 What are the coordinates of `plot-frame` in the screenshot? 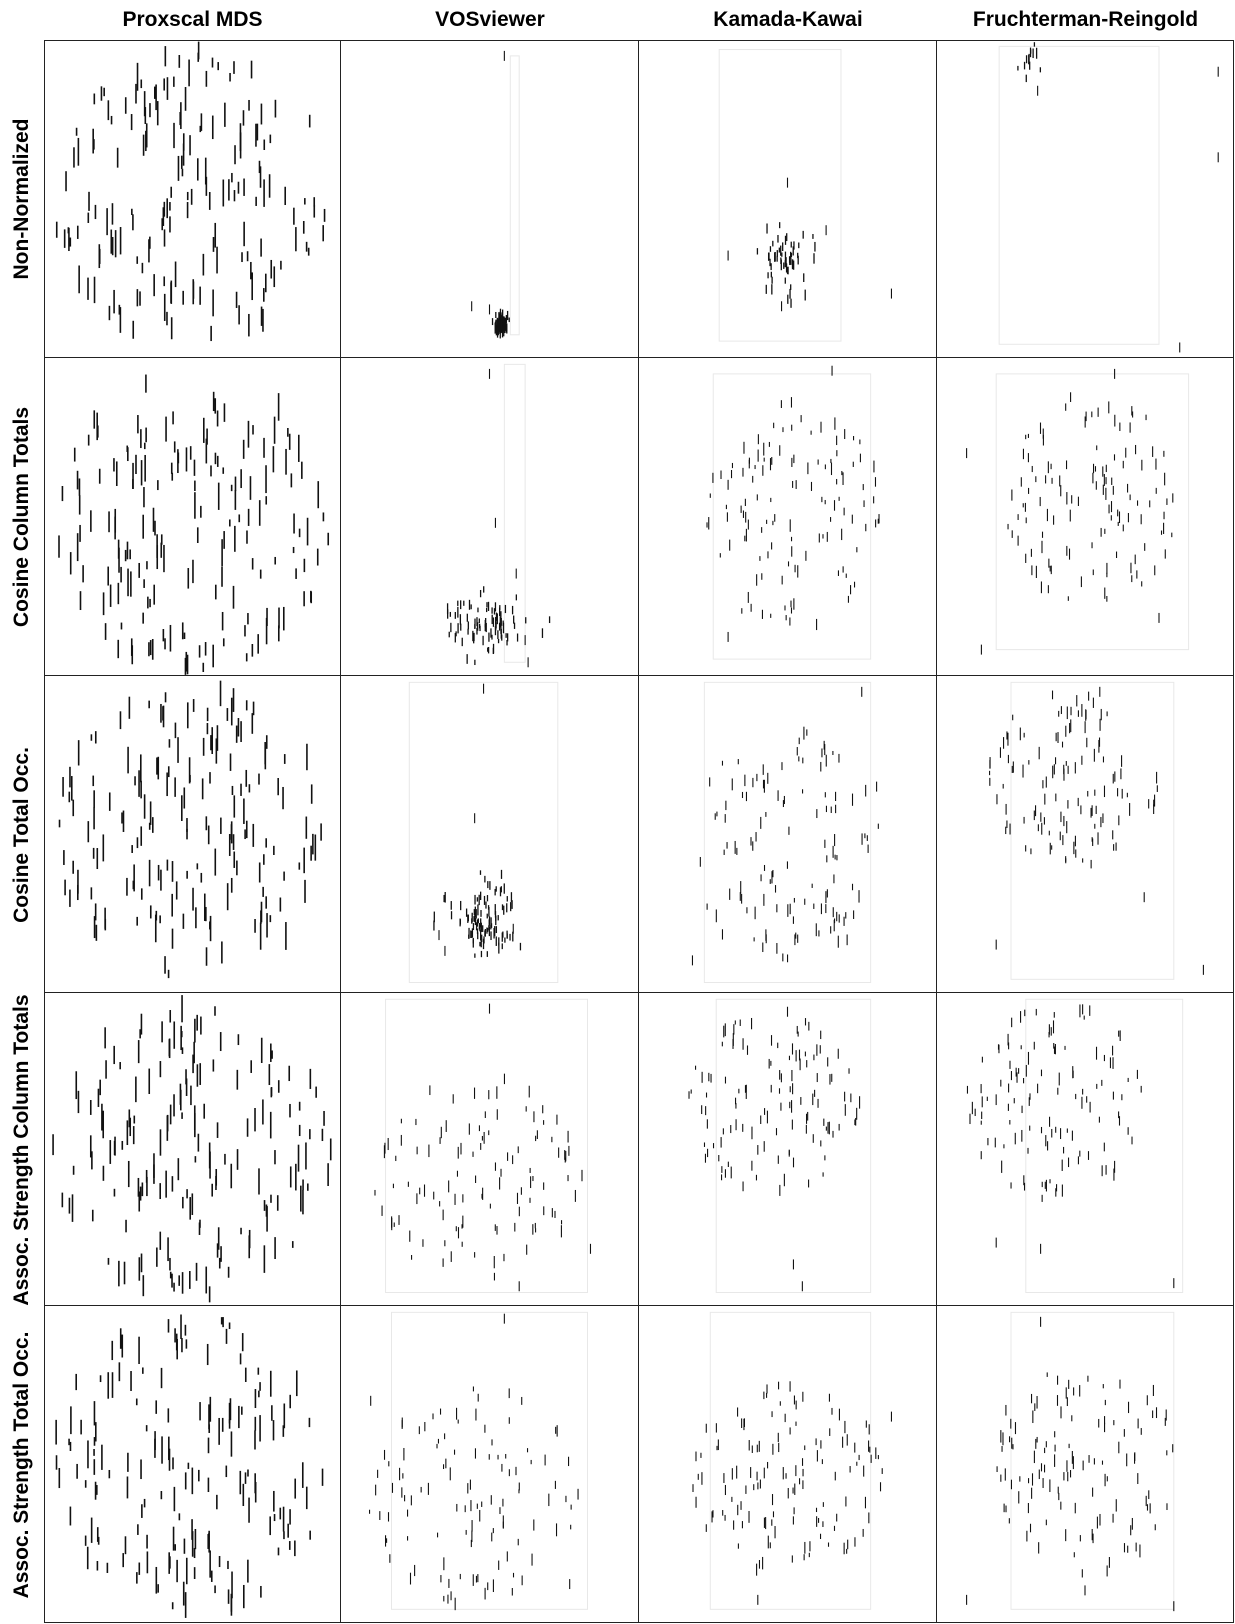 It's located at (1092, 512).